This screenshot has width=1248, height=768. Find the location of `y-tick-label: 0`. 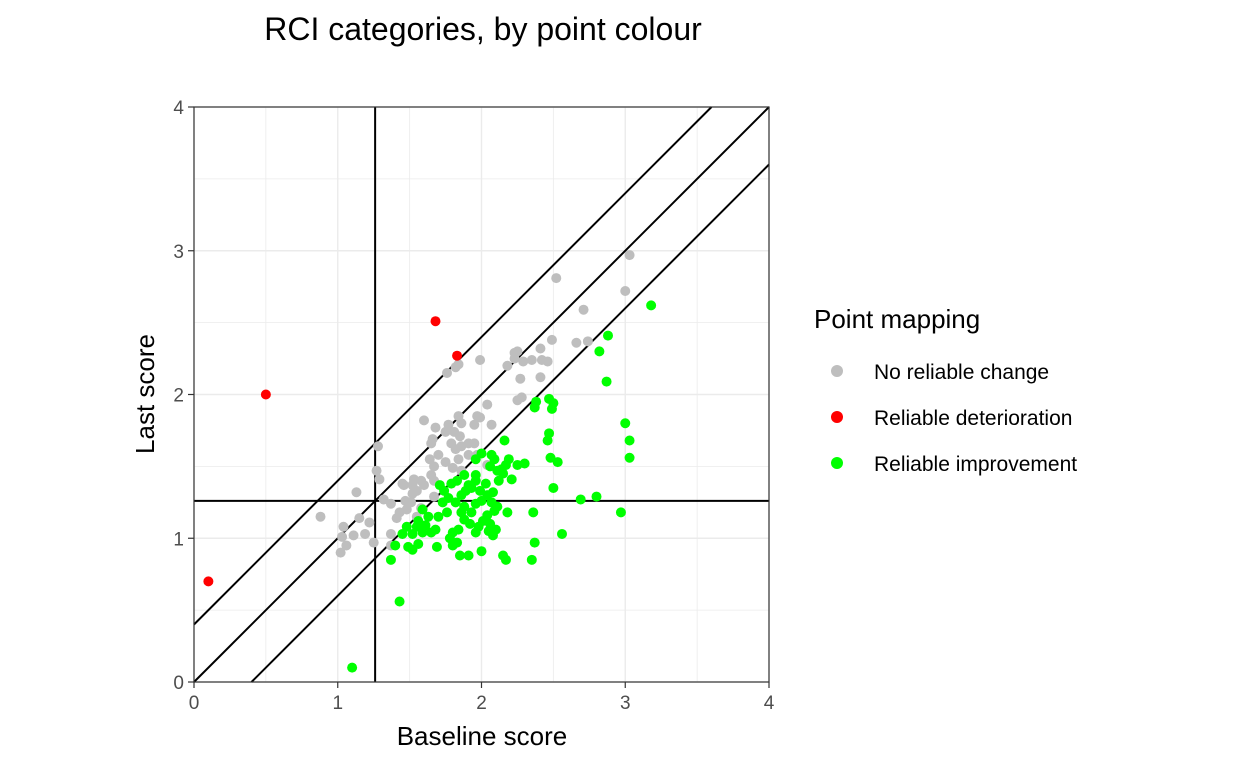

y-tick-label: 0 is located at coordinates (178, 683).